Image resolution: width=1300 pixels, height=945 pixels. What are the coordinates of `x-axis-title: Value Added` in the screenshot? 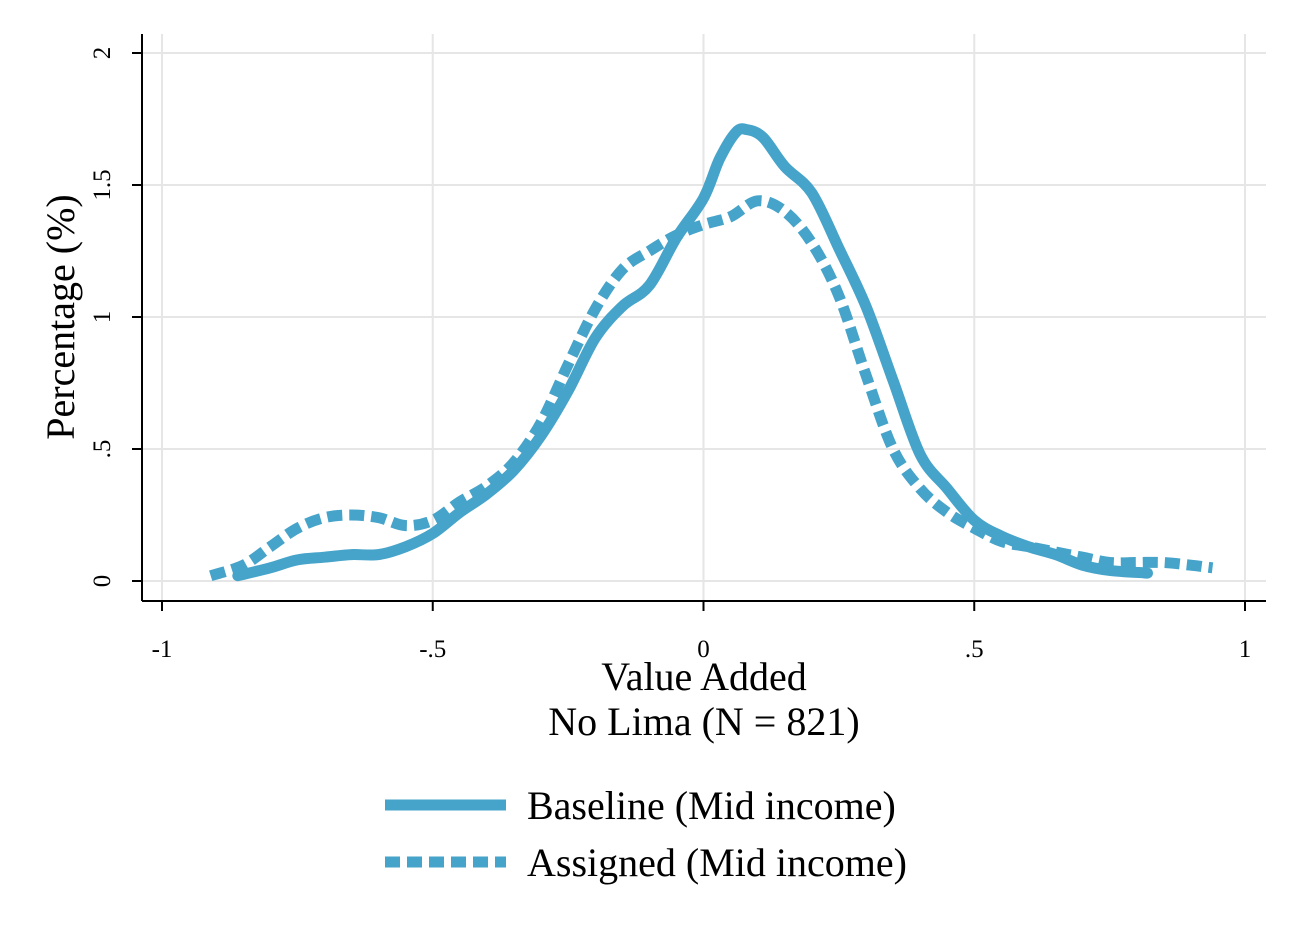 It's located at (704, 676).